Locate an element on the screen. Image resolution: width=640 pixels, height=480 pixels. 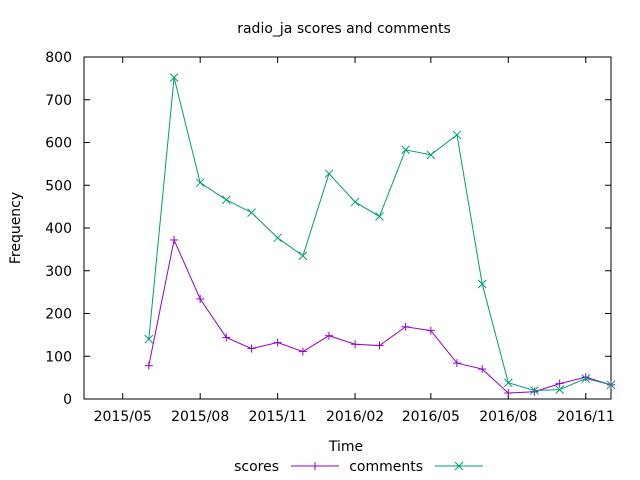
x-tick-label: 2016/11 is located at coordinates (586, 417).